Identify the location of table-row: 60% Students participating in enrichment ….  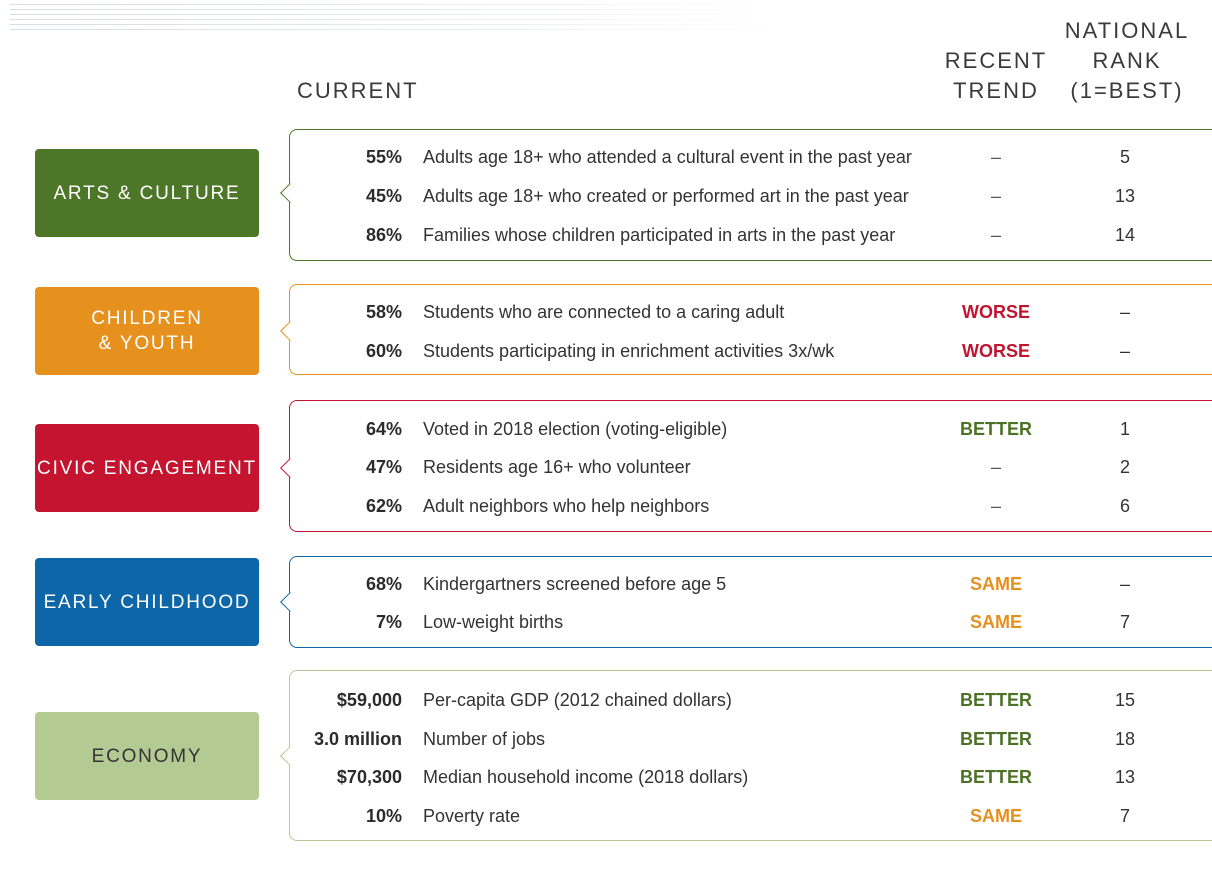
(606, 351).